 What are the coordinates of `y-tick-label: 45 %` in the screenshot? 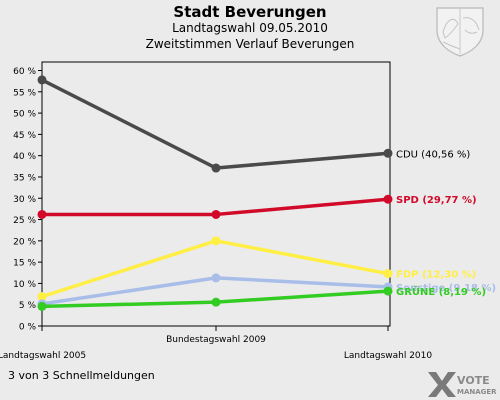 It's located at (24, 136).